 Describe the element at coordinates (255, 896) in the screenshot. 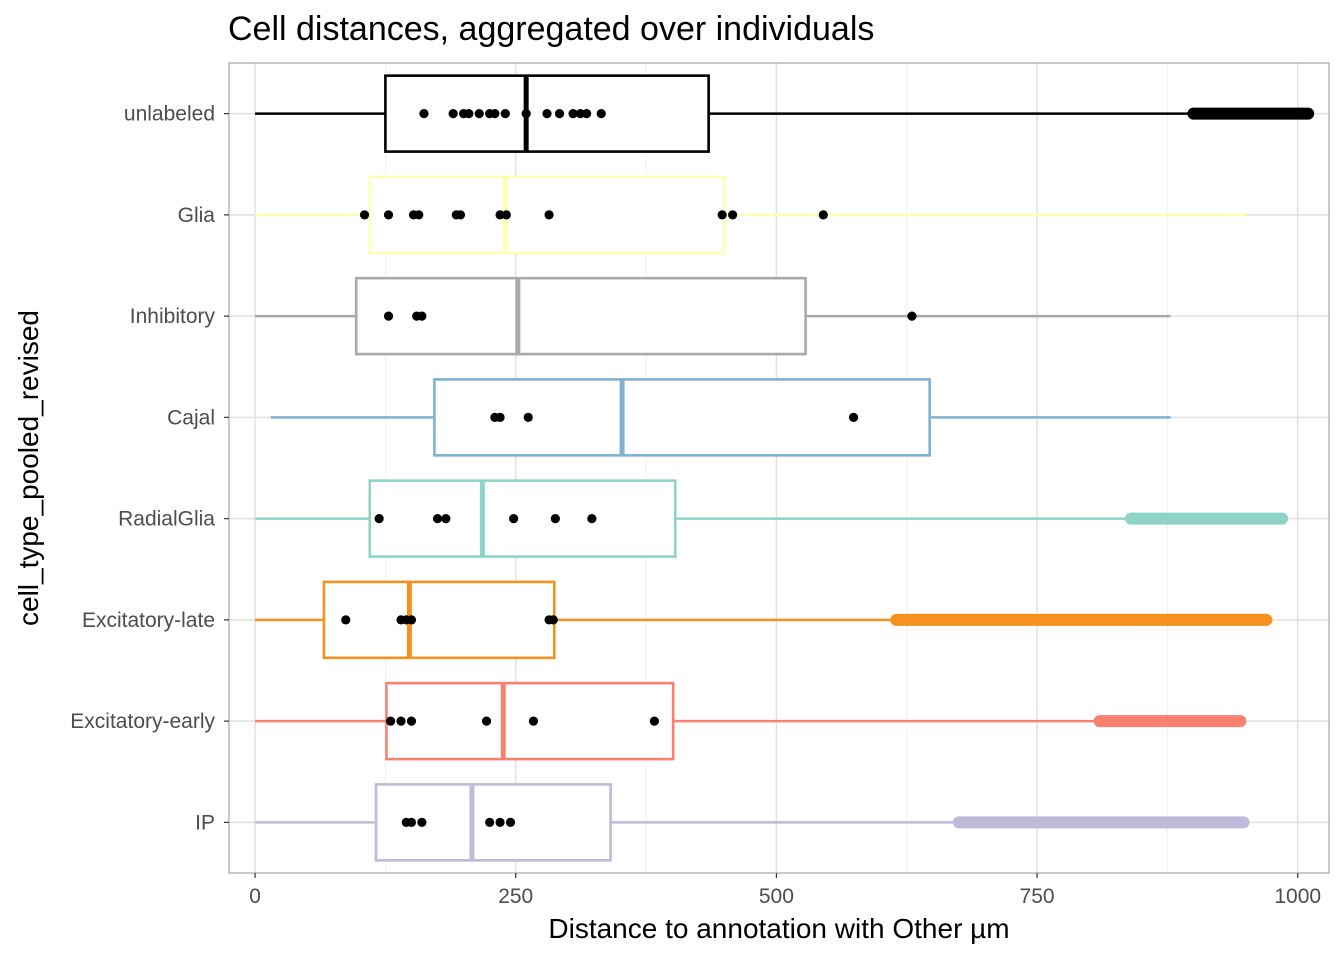

I see `x-tick-label: 0` at that location.